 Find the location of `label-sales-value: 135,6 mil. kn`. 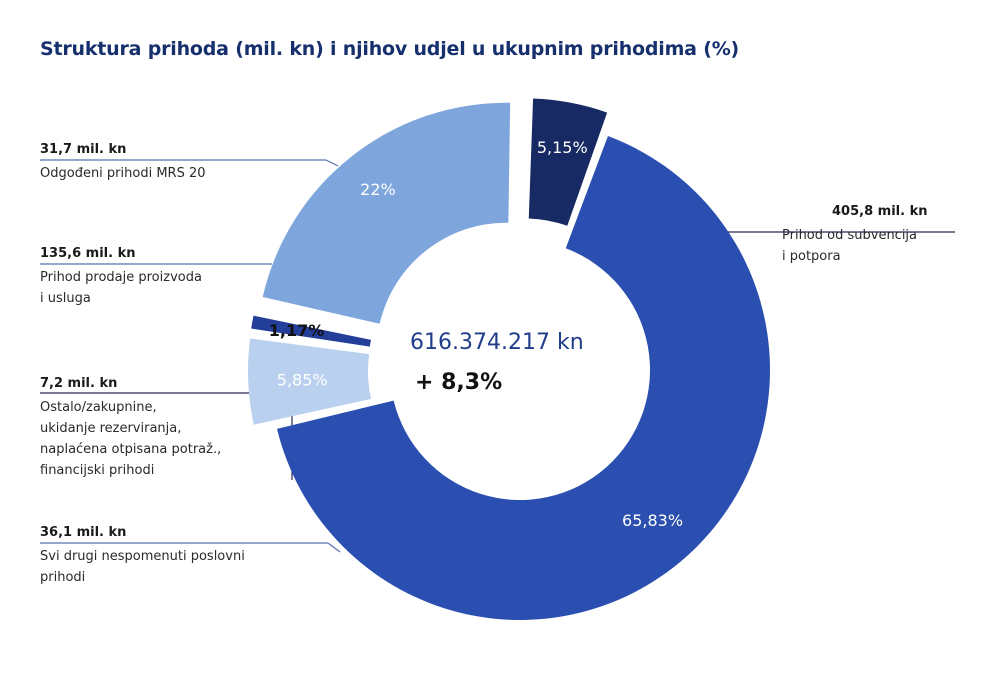

label-sales-value: 135,6 mil. kn is located at coordinates (88, 253).